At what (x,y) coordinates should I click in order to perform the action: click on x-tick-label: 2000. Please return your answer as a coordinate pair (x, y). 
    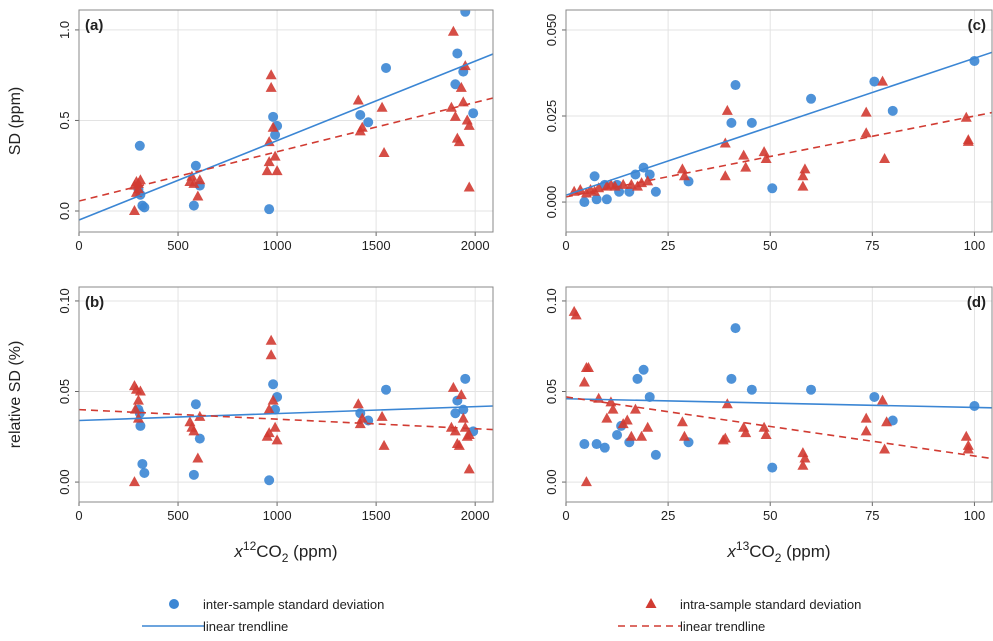
    Looking at the image, I should click on (475, 245).